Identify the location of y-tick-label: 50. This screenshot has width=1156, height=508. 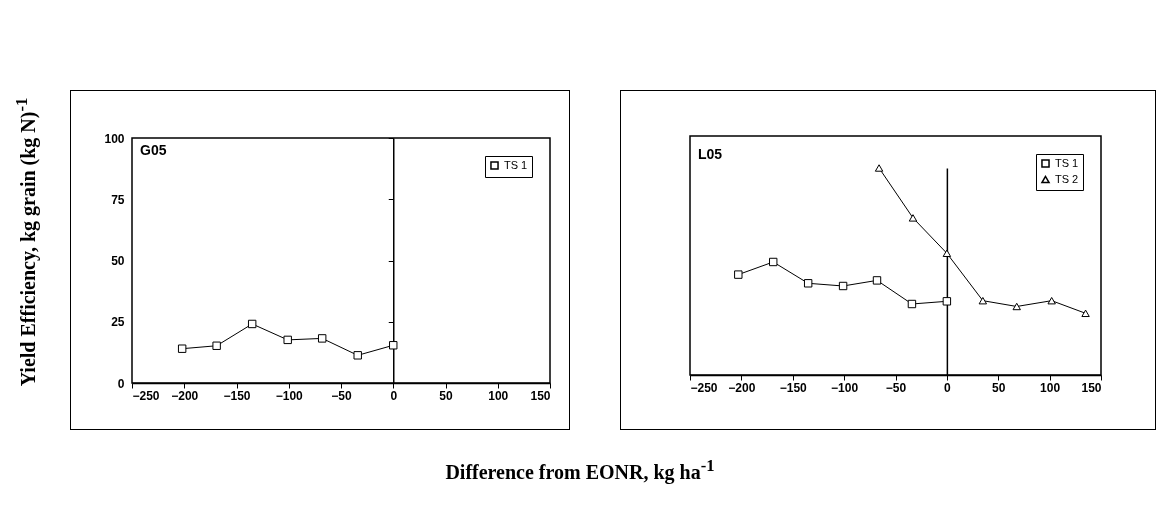
(118, 261).